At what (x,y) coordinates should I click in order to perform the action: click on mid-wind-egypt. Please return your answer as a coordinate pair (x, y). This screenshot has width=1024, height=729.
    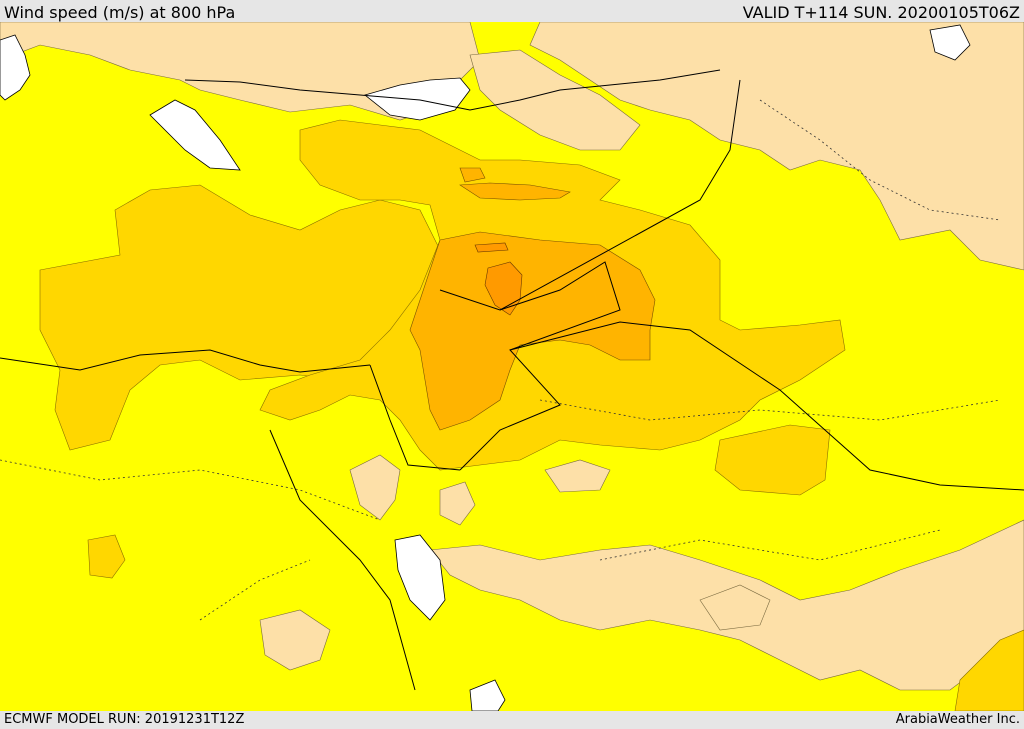
    Looking at the image, I should click on (106, 556).